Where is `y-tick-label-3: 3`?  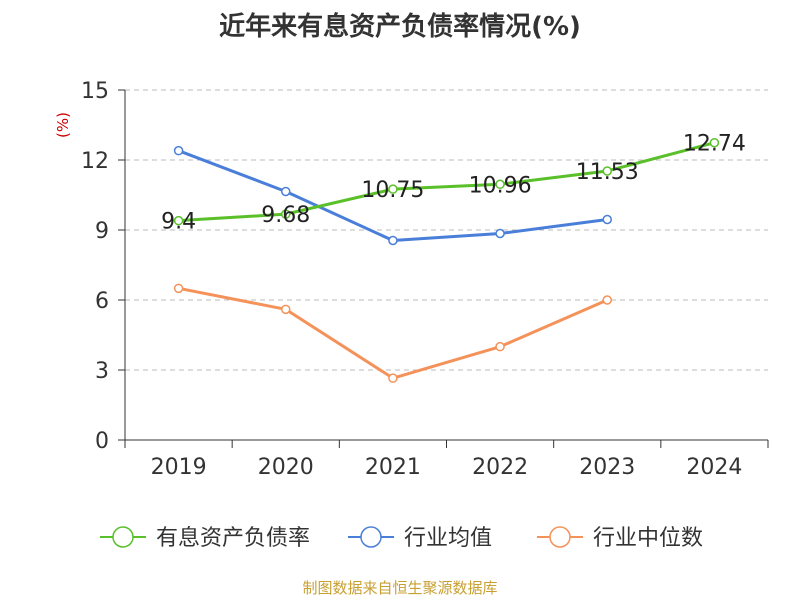 y-tick-label-3: 3 is located at coordinates (102, 371).